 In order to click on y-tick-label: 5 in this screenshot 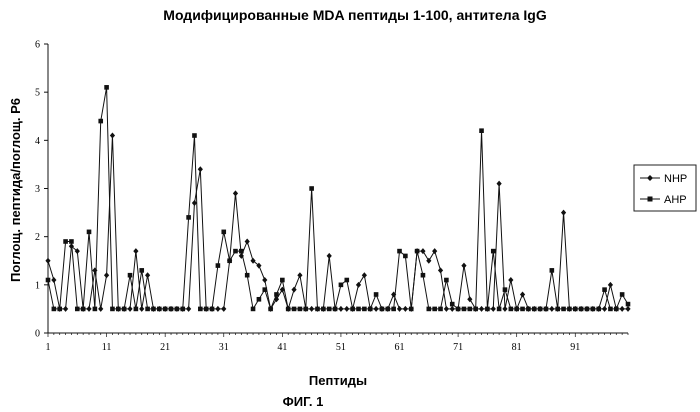, I will do `click(37, 93)`.